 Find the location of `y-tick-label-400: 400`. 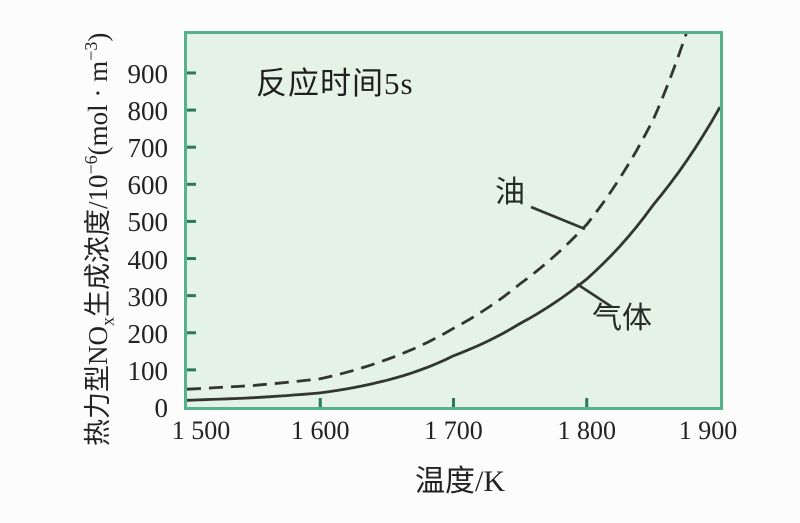

y-tick-label-400: 400 is located at coordinates (148, 259).